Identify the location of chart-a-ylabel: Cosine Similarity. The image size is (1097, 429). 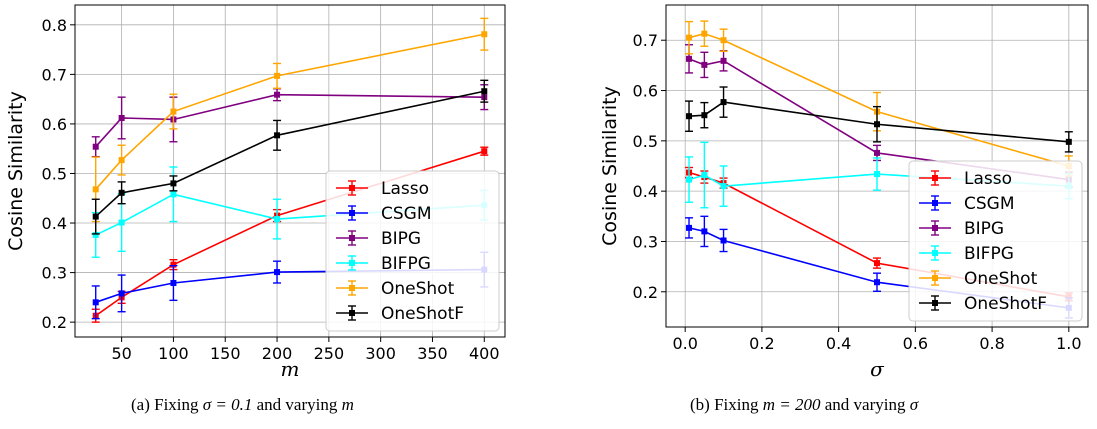
(16, 171).